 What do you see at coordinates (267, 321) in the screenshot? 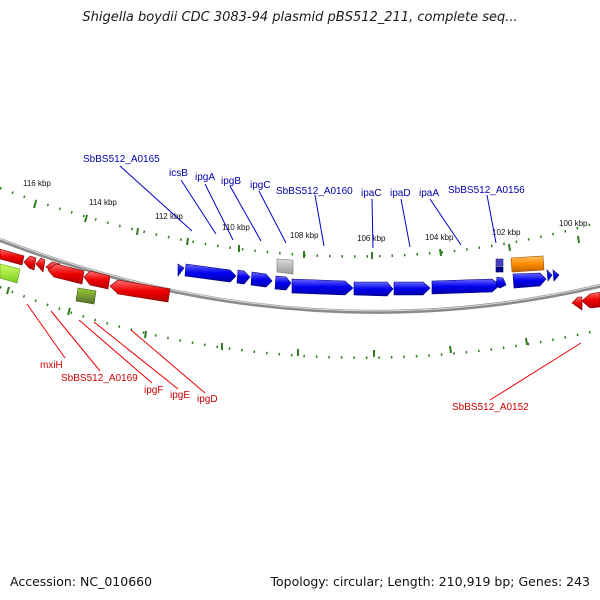
I see `scale-ticks-inner` at bounding box center [267, 321].